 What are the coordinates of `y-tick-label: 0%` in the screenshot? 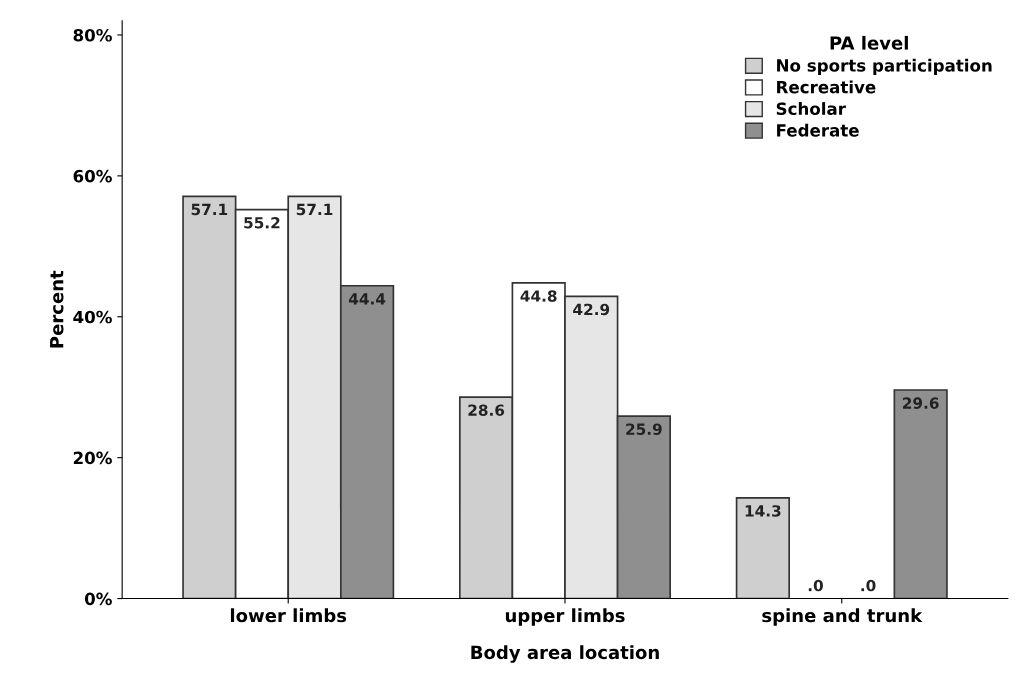 It's located at (98, 599).